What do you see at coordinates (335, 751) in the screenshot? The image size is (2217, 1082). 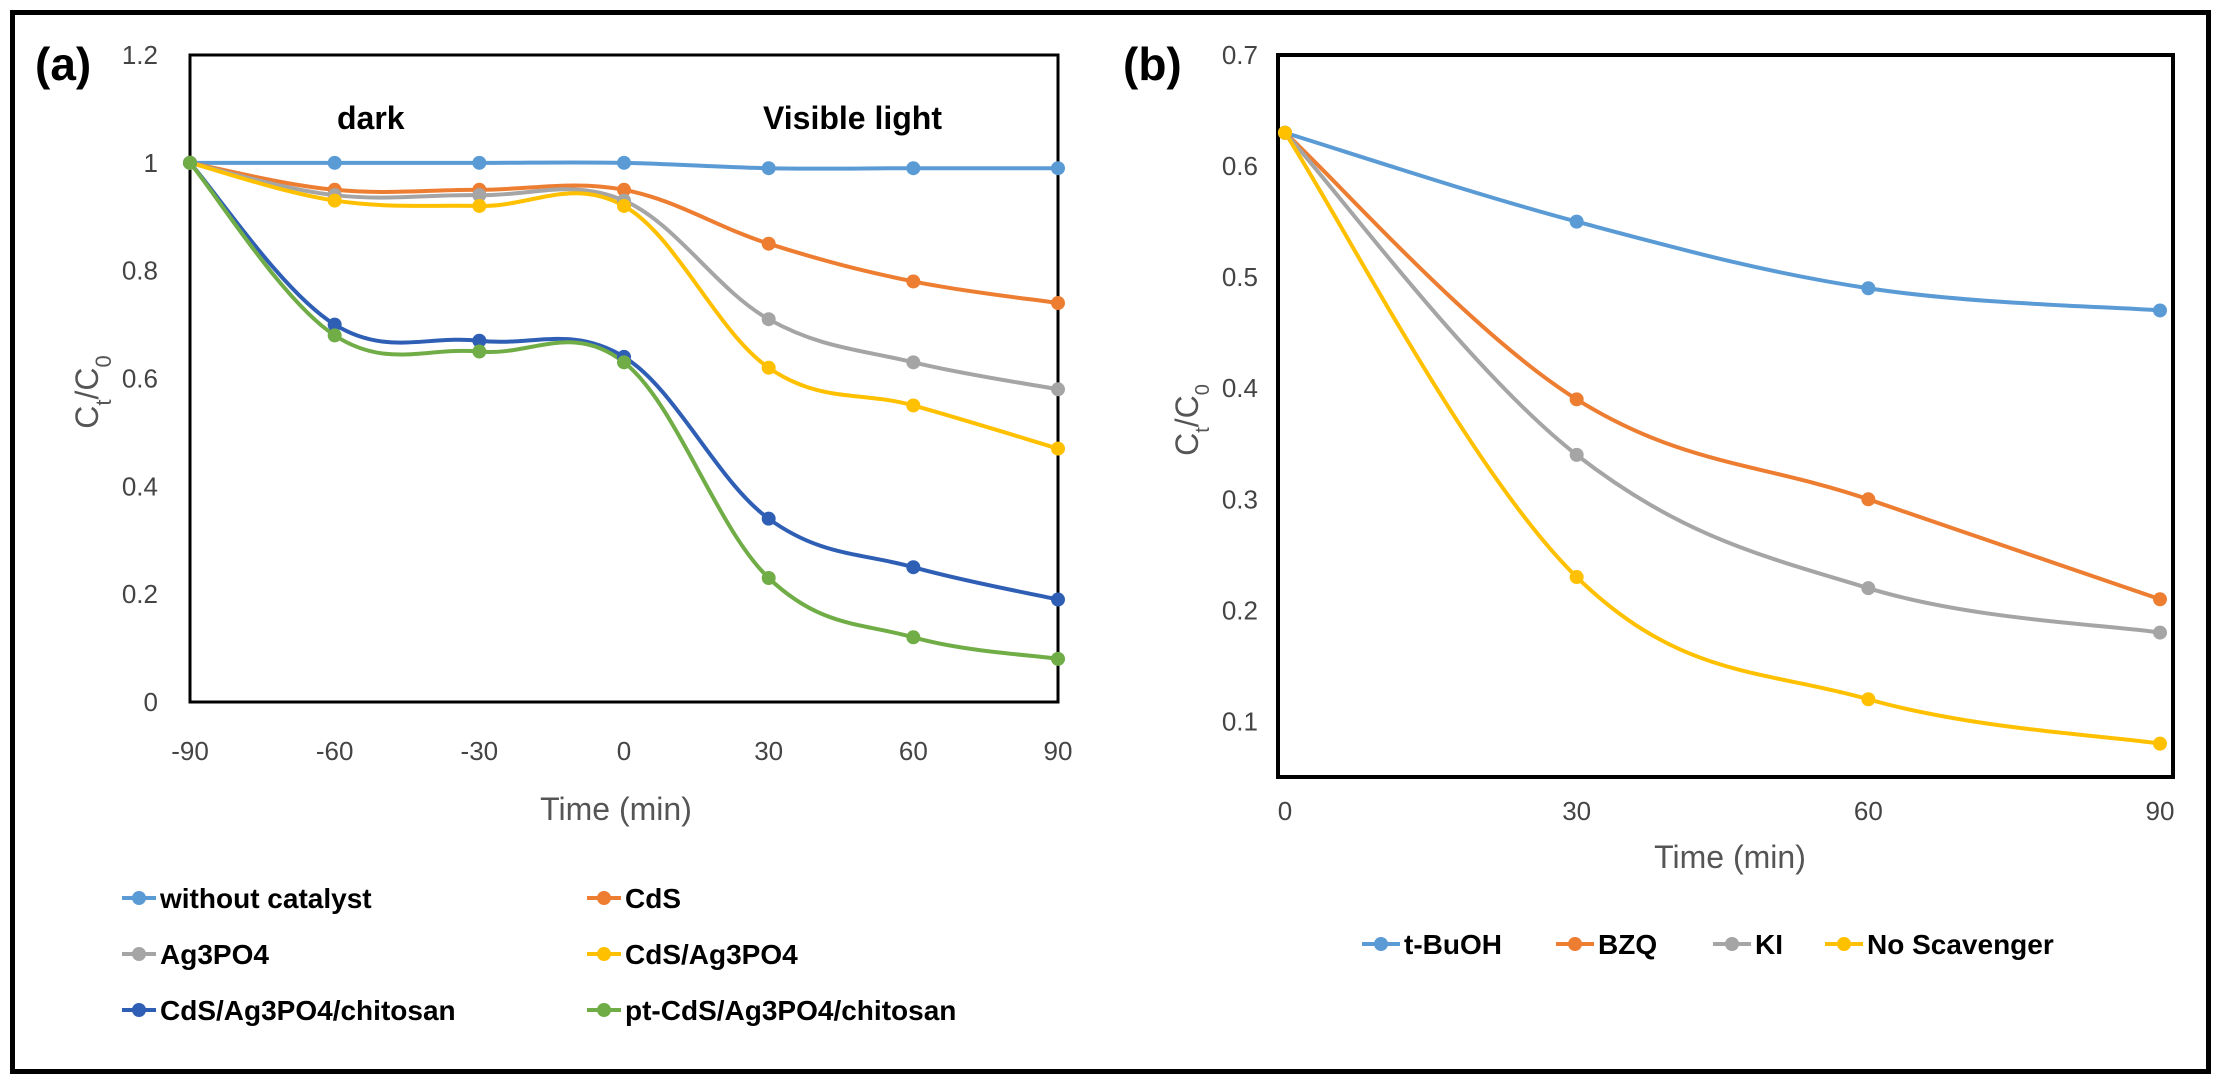 I see `x-tick-label: -60` at bounding box center [335, 751].